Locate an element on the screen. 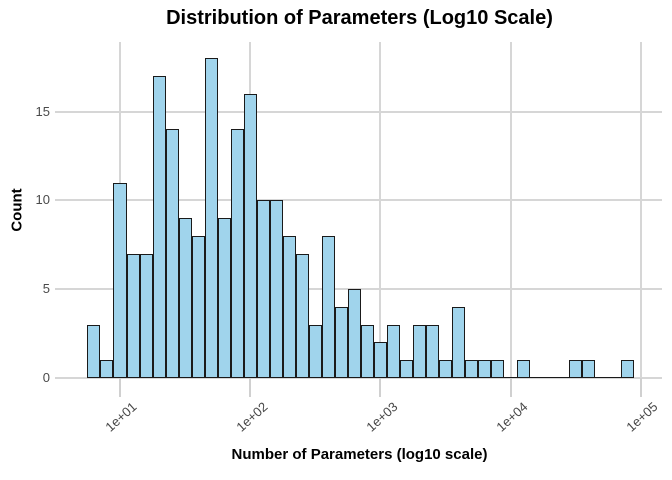 The height and width of the screenshot is (480, 672). y-tick-label: 5 is located at coordinates (46, 289).